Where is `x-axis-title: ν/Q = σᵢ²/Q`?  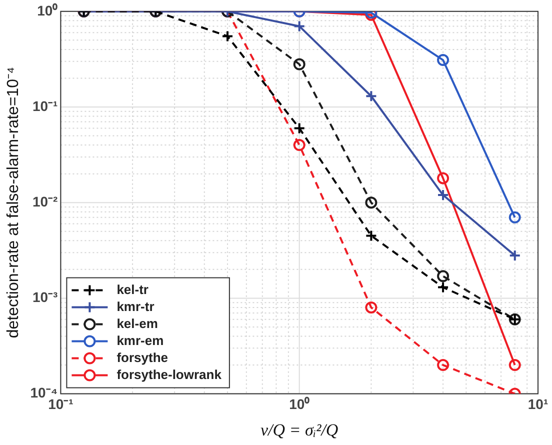
x-axis-title: ν/Q = σᵢ²/Q is located at coordinates (299, 430).